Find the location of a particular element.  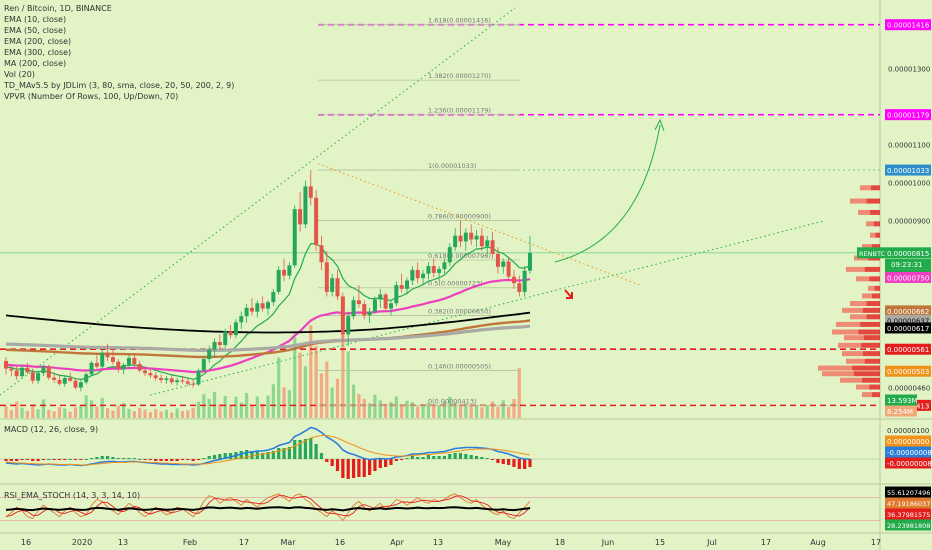

indicator-label: EMA (10, close) is located at coordinates (35, 19).